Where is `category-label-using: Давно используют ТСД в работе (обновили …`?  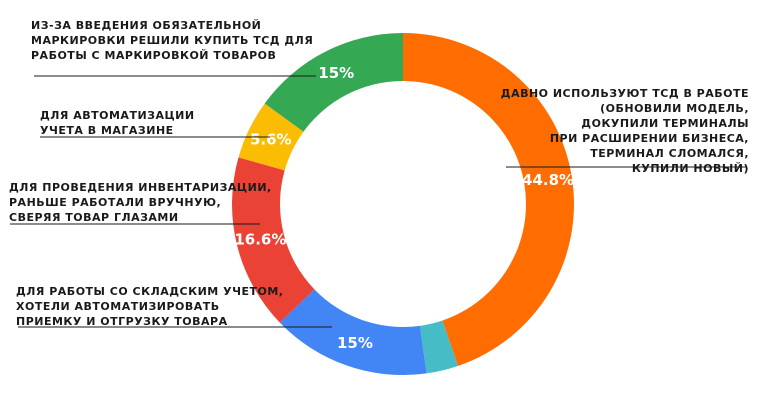
category-label-using: Давно используют ТСД в работе (обновили … is located at coordinates (624, 131).